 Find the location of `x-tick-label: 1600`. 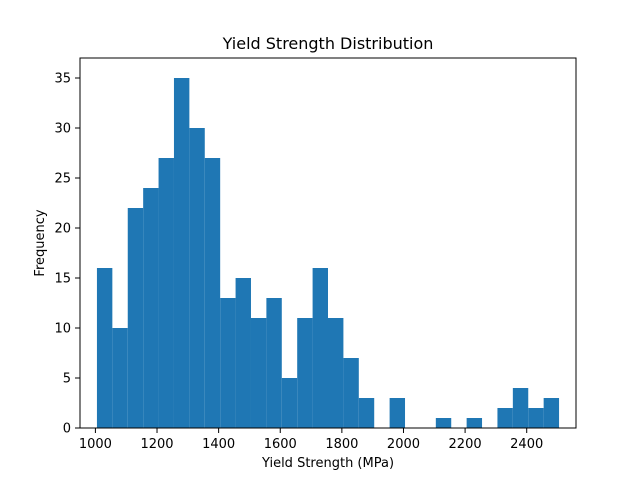

x-tick-label: 1600 is located at coordinates (280, 444).